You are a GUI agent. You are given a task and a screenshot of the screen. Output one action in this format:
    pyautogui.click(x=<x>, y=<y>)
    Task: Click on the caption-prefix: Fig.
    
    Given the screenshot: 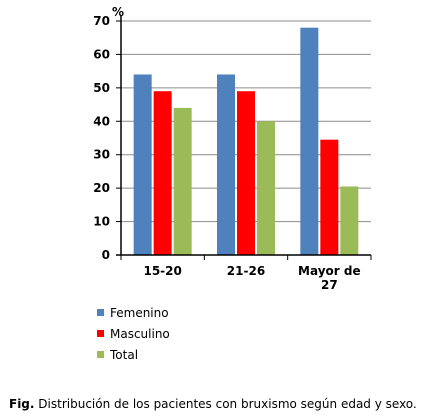 What is the action you would take?
    pyautogui.click(x=22, y=404)
    